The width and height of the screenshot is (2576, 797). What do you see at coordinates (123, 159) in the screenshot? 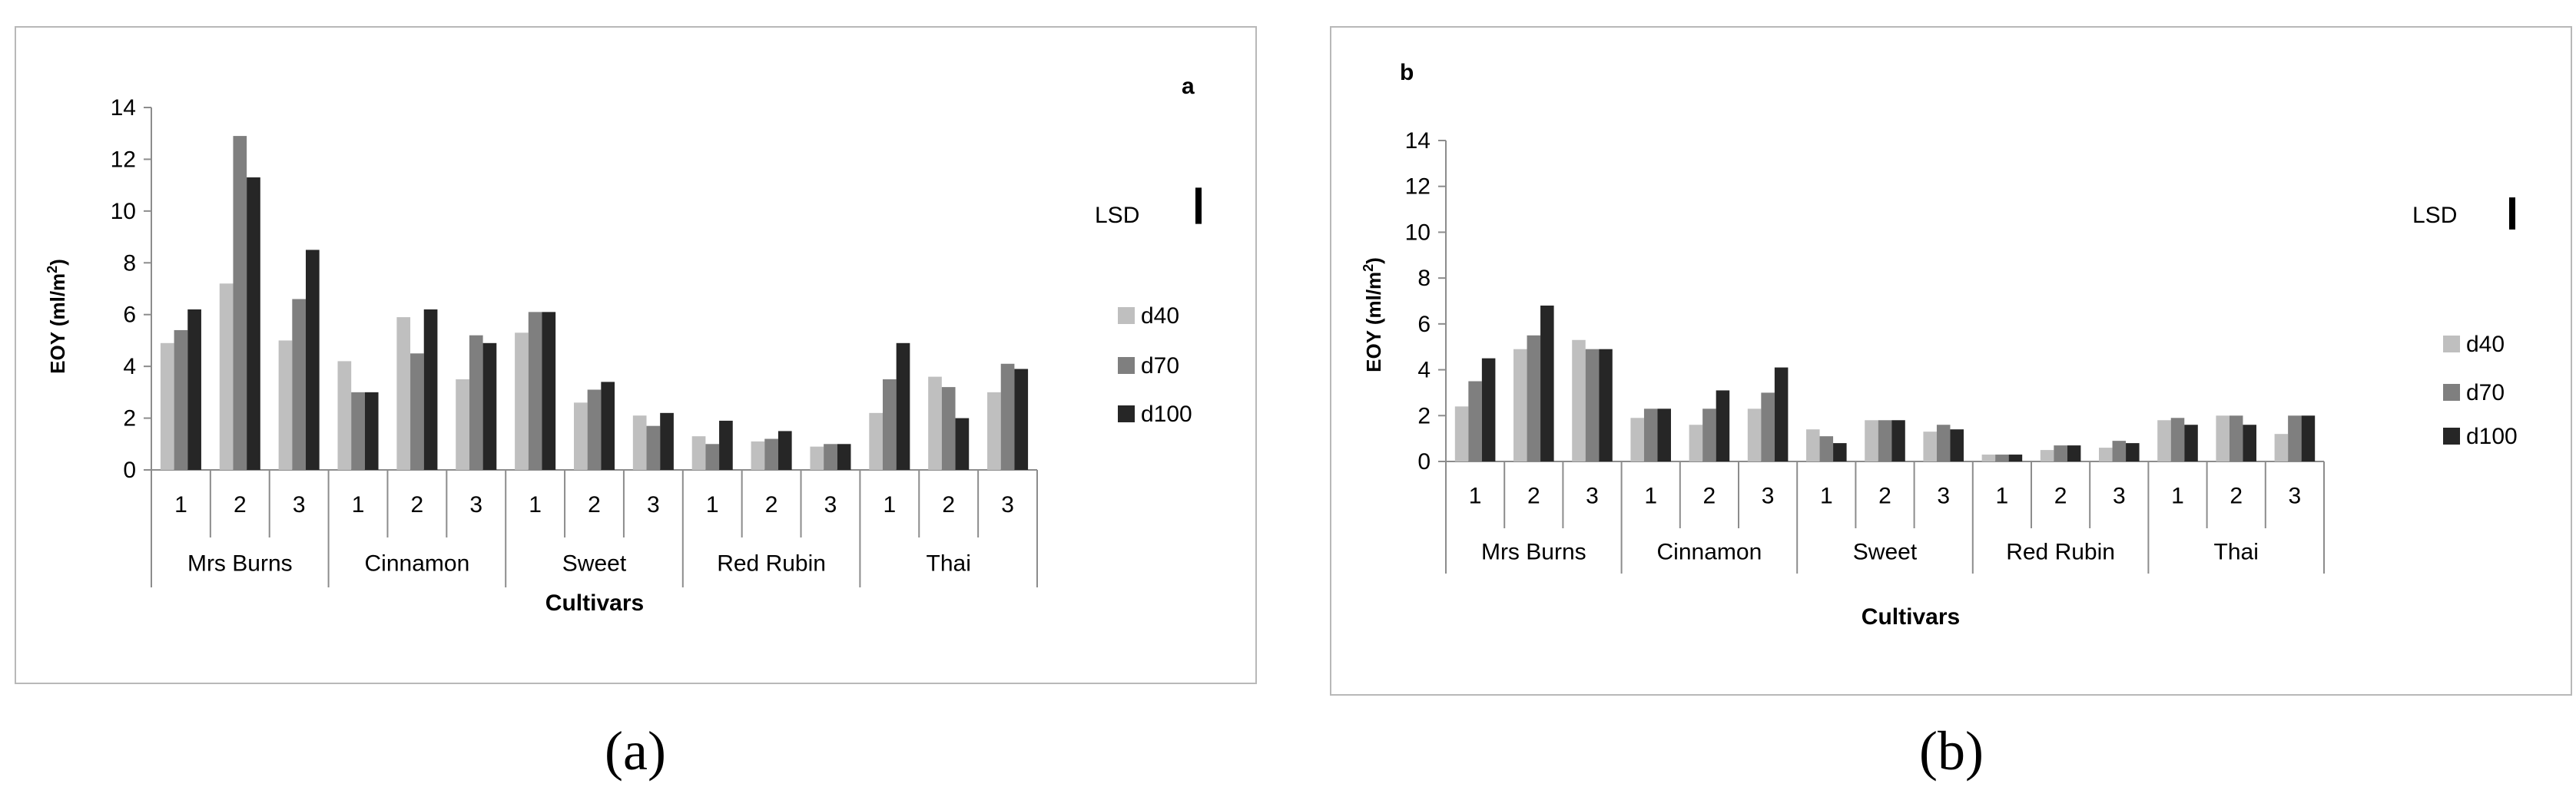
I see `y-tick-label: 12` at bounding box center [123, 159].